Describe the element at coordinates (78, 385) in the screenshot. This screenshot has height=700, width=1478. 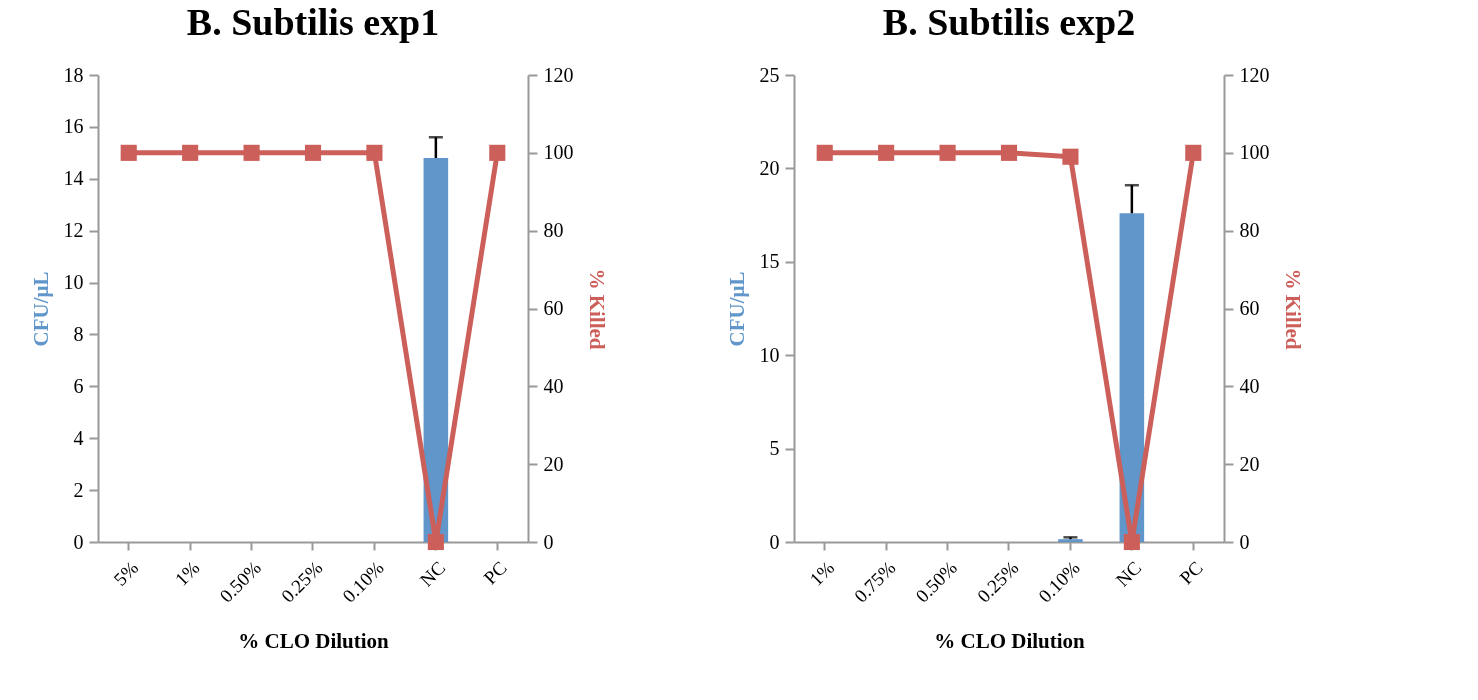
I see `y-tick-label: 6` at that location.